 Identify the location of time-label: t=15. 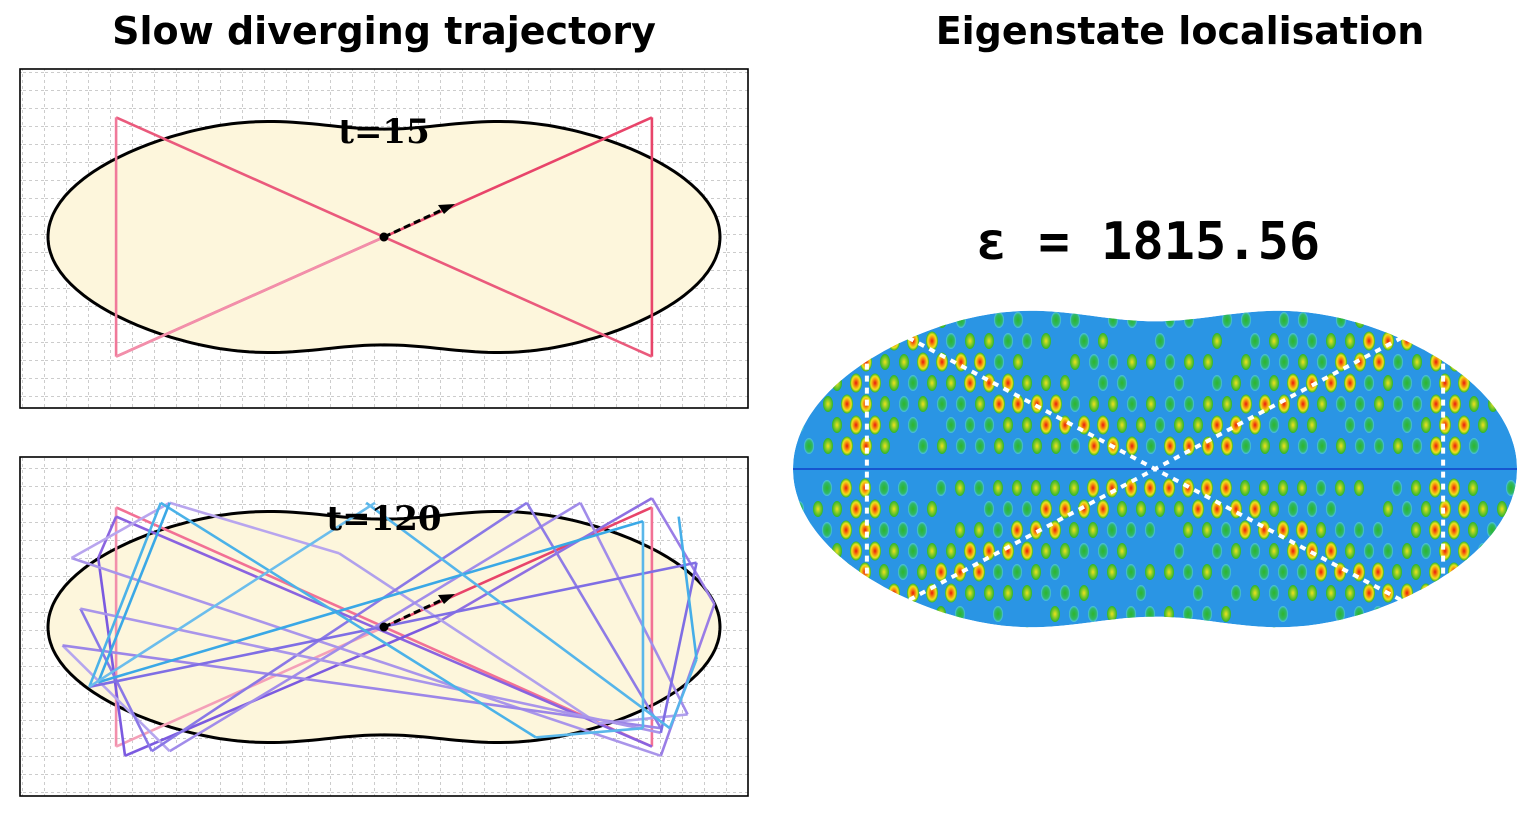
(384, 132).